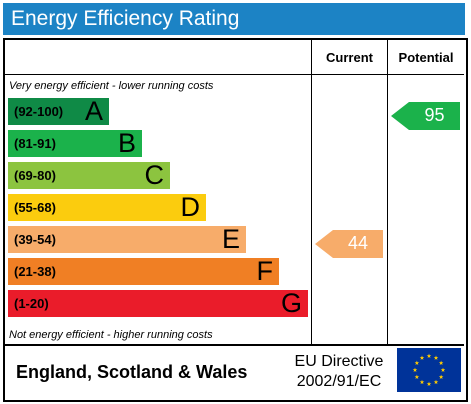 The image size is (471, 404). I want to click on potential-arrow-shape, so click(425, 116).